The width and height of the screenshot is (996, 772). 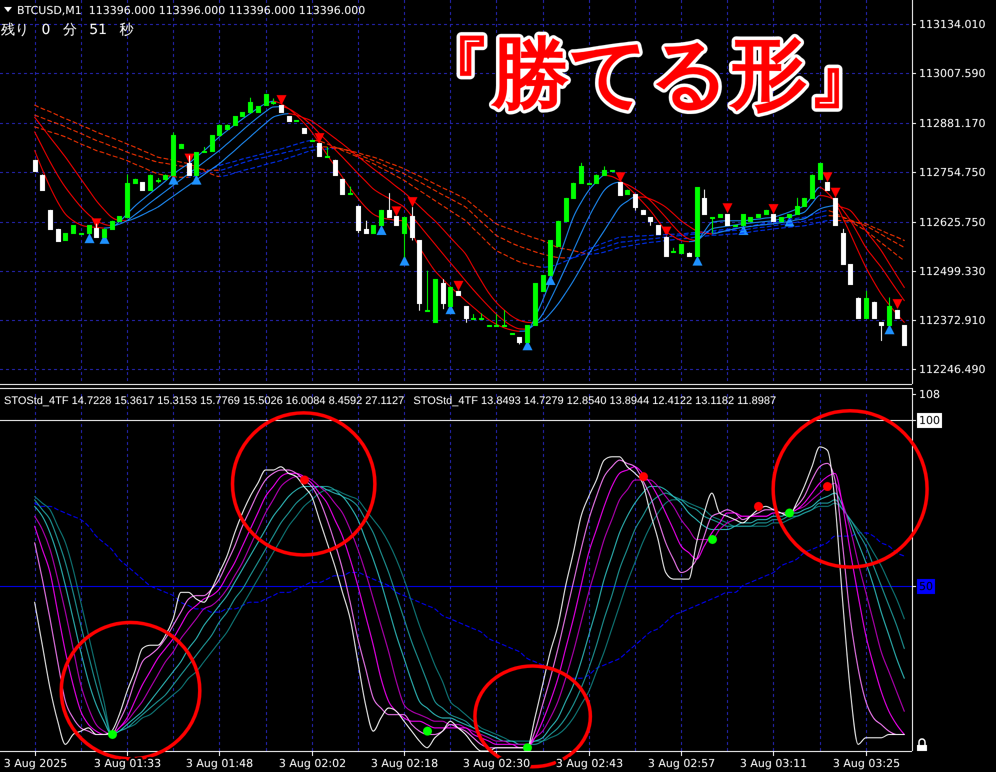 I want to click on x-tick-label: 3 Aug 03:11, so click(x=774, y=763).